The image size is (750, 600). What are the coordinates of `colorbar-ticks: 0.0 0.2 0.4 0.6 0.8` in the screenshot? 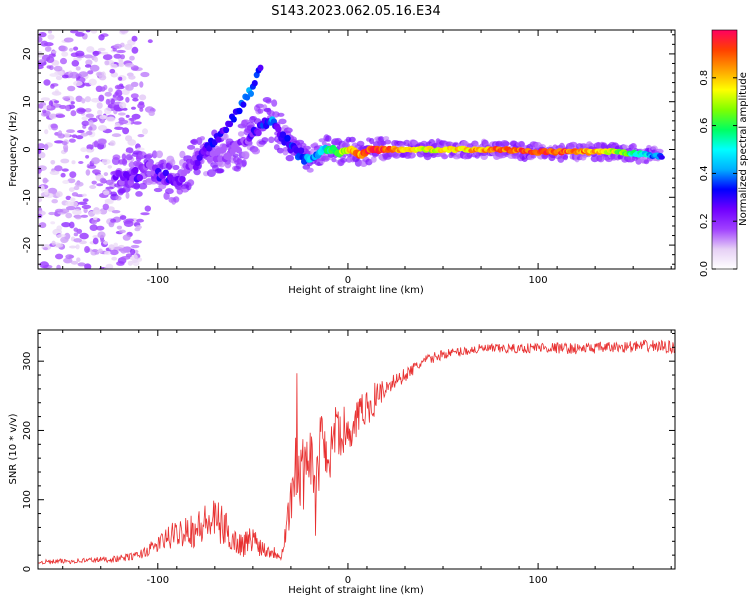 It's located at (718, 173).